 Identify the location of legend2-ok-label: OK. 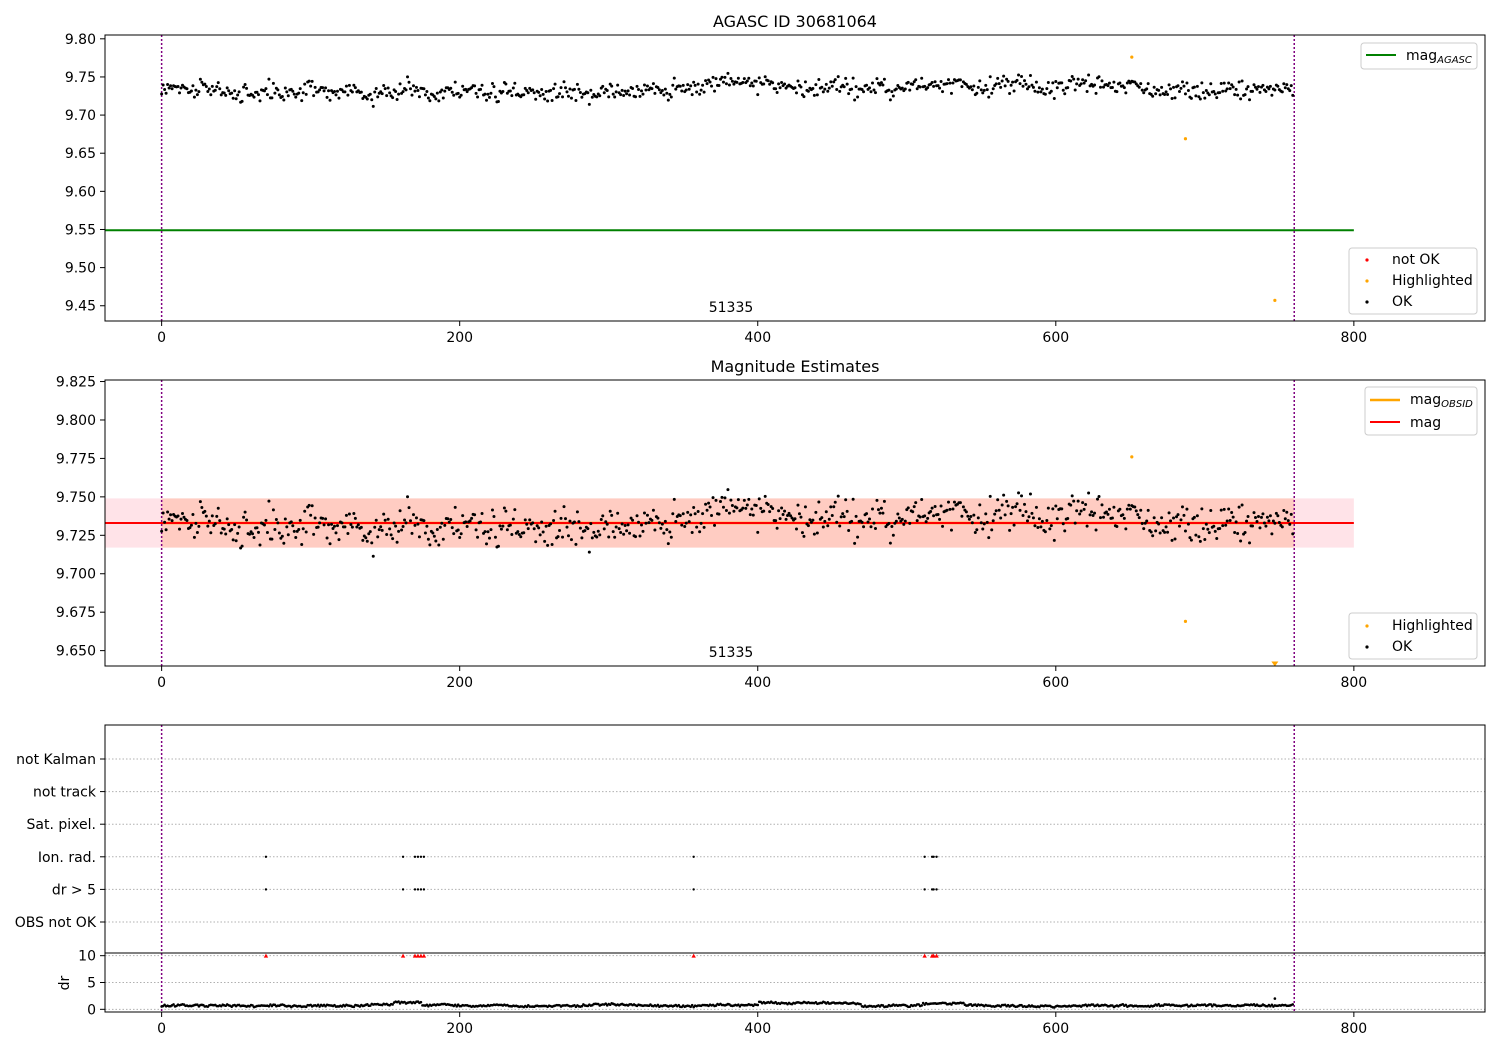
(1402, 647).